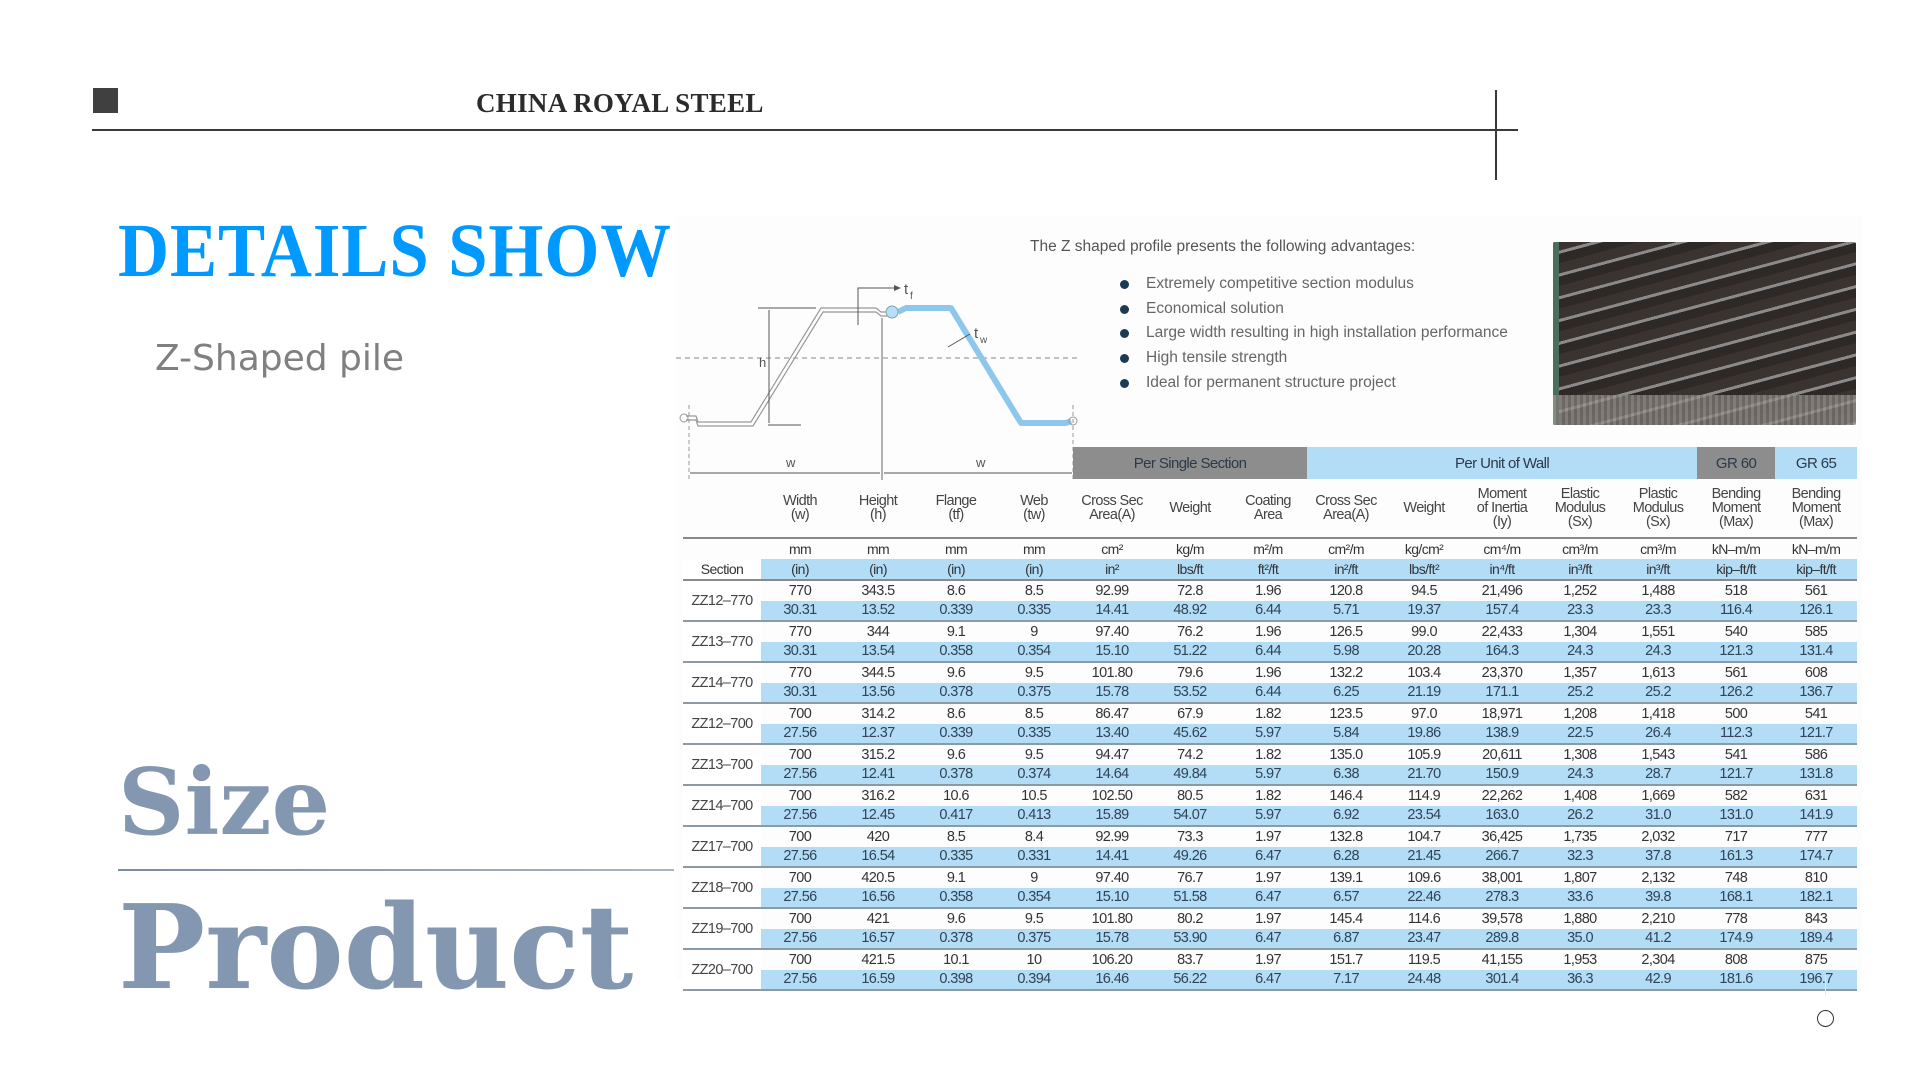 The image size is (1920, 1080). Describe the element at coordinates (911, 296) in the screenshot. I see `svg-text: f` at that location.